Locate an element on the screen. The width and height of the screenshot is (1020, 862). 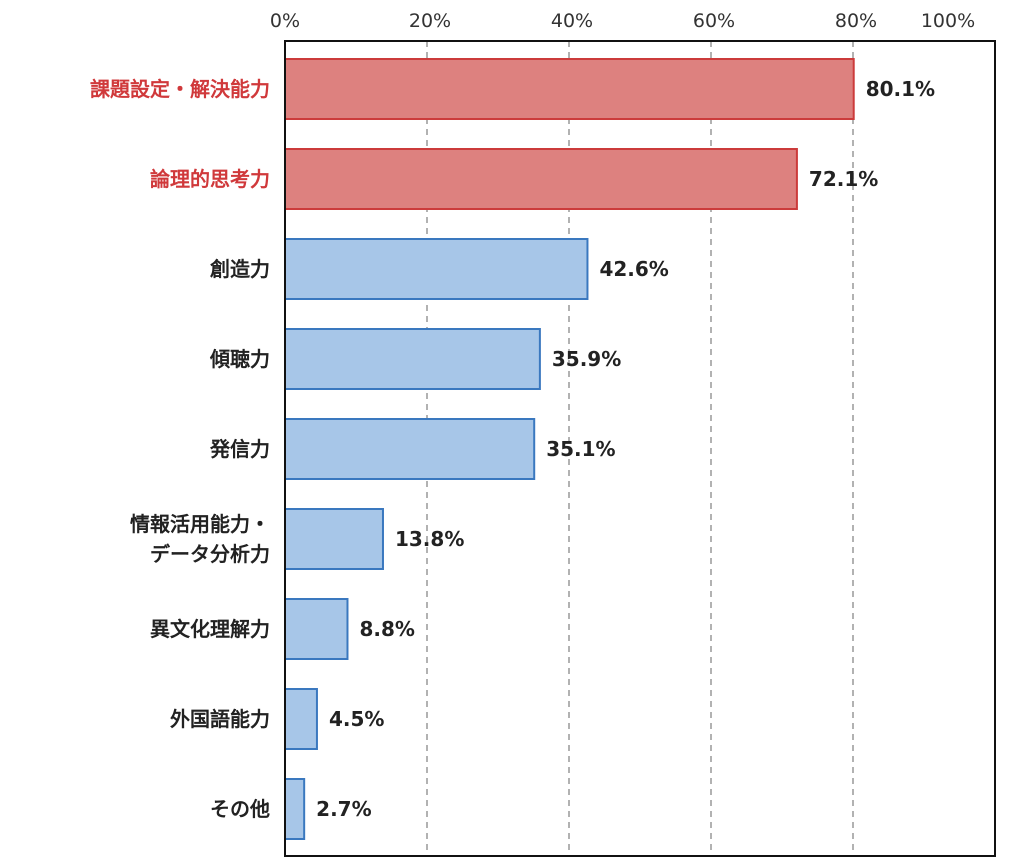
data-label: 35.1% is located at coordinates (580, 449).